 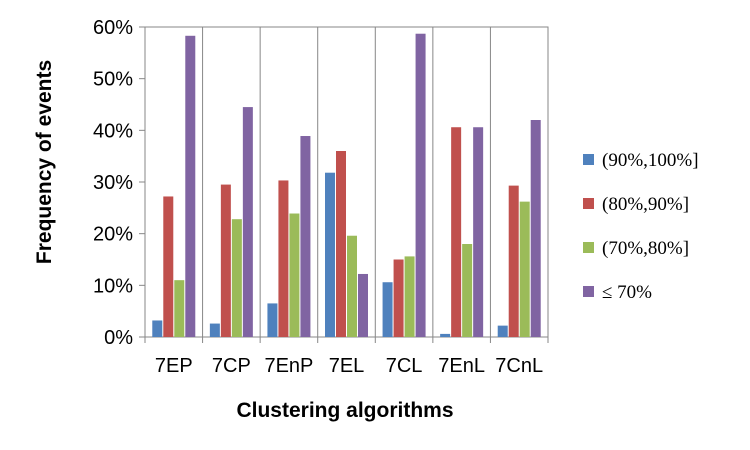 I want to click on legend-label: (80%,90%], so click(x=645, y=204).